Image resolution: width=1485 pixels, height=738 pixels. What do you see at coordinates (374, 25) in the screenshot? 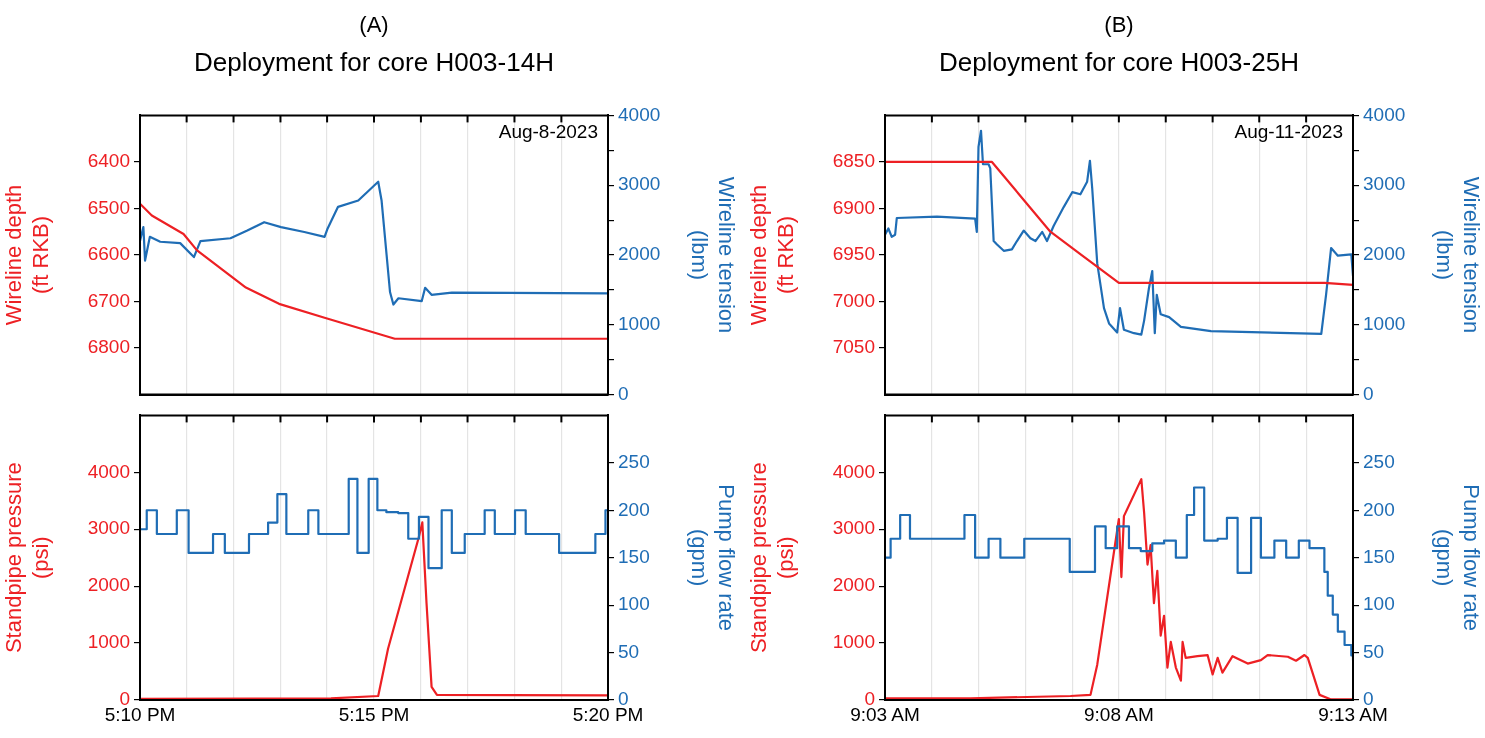
I see `chart-title: (A)` at bounding box center [374, 25].